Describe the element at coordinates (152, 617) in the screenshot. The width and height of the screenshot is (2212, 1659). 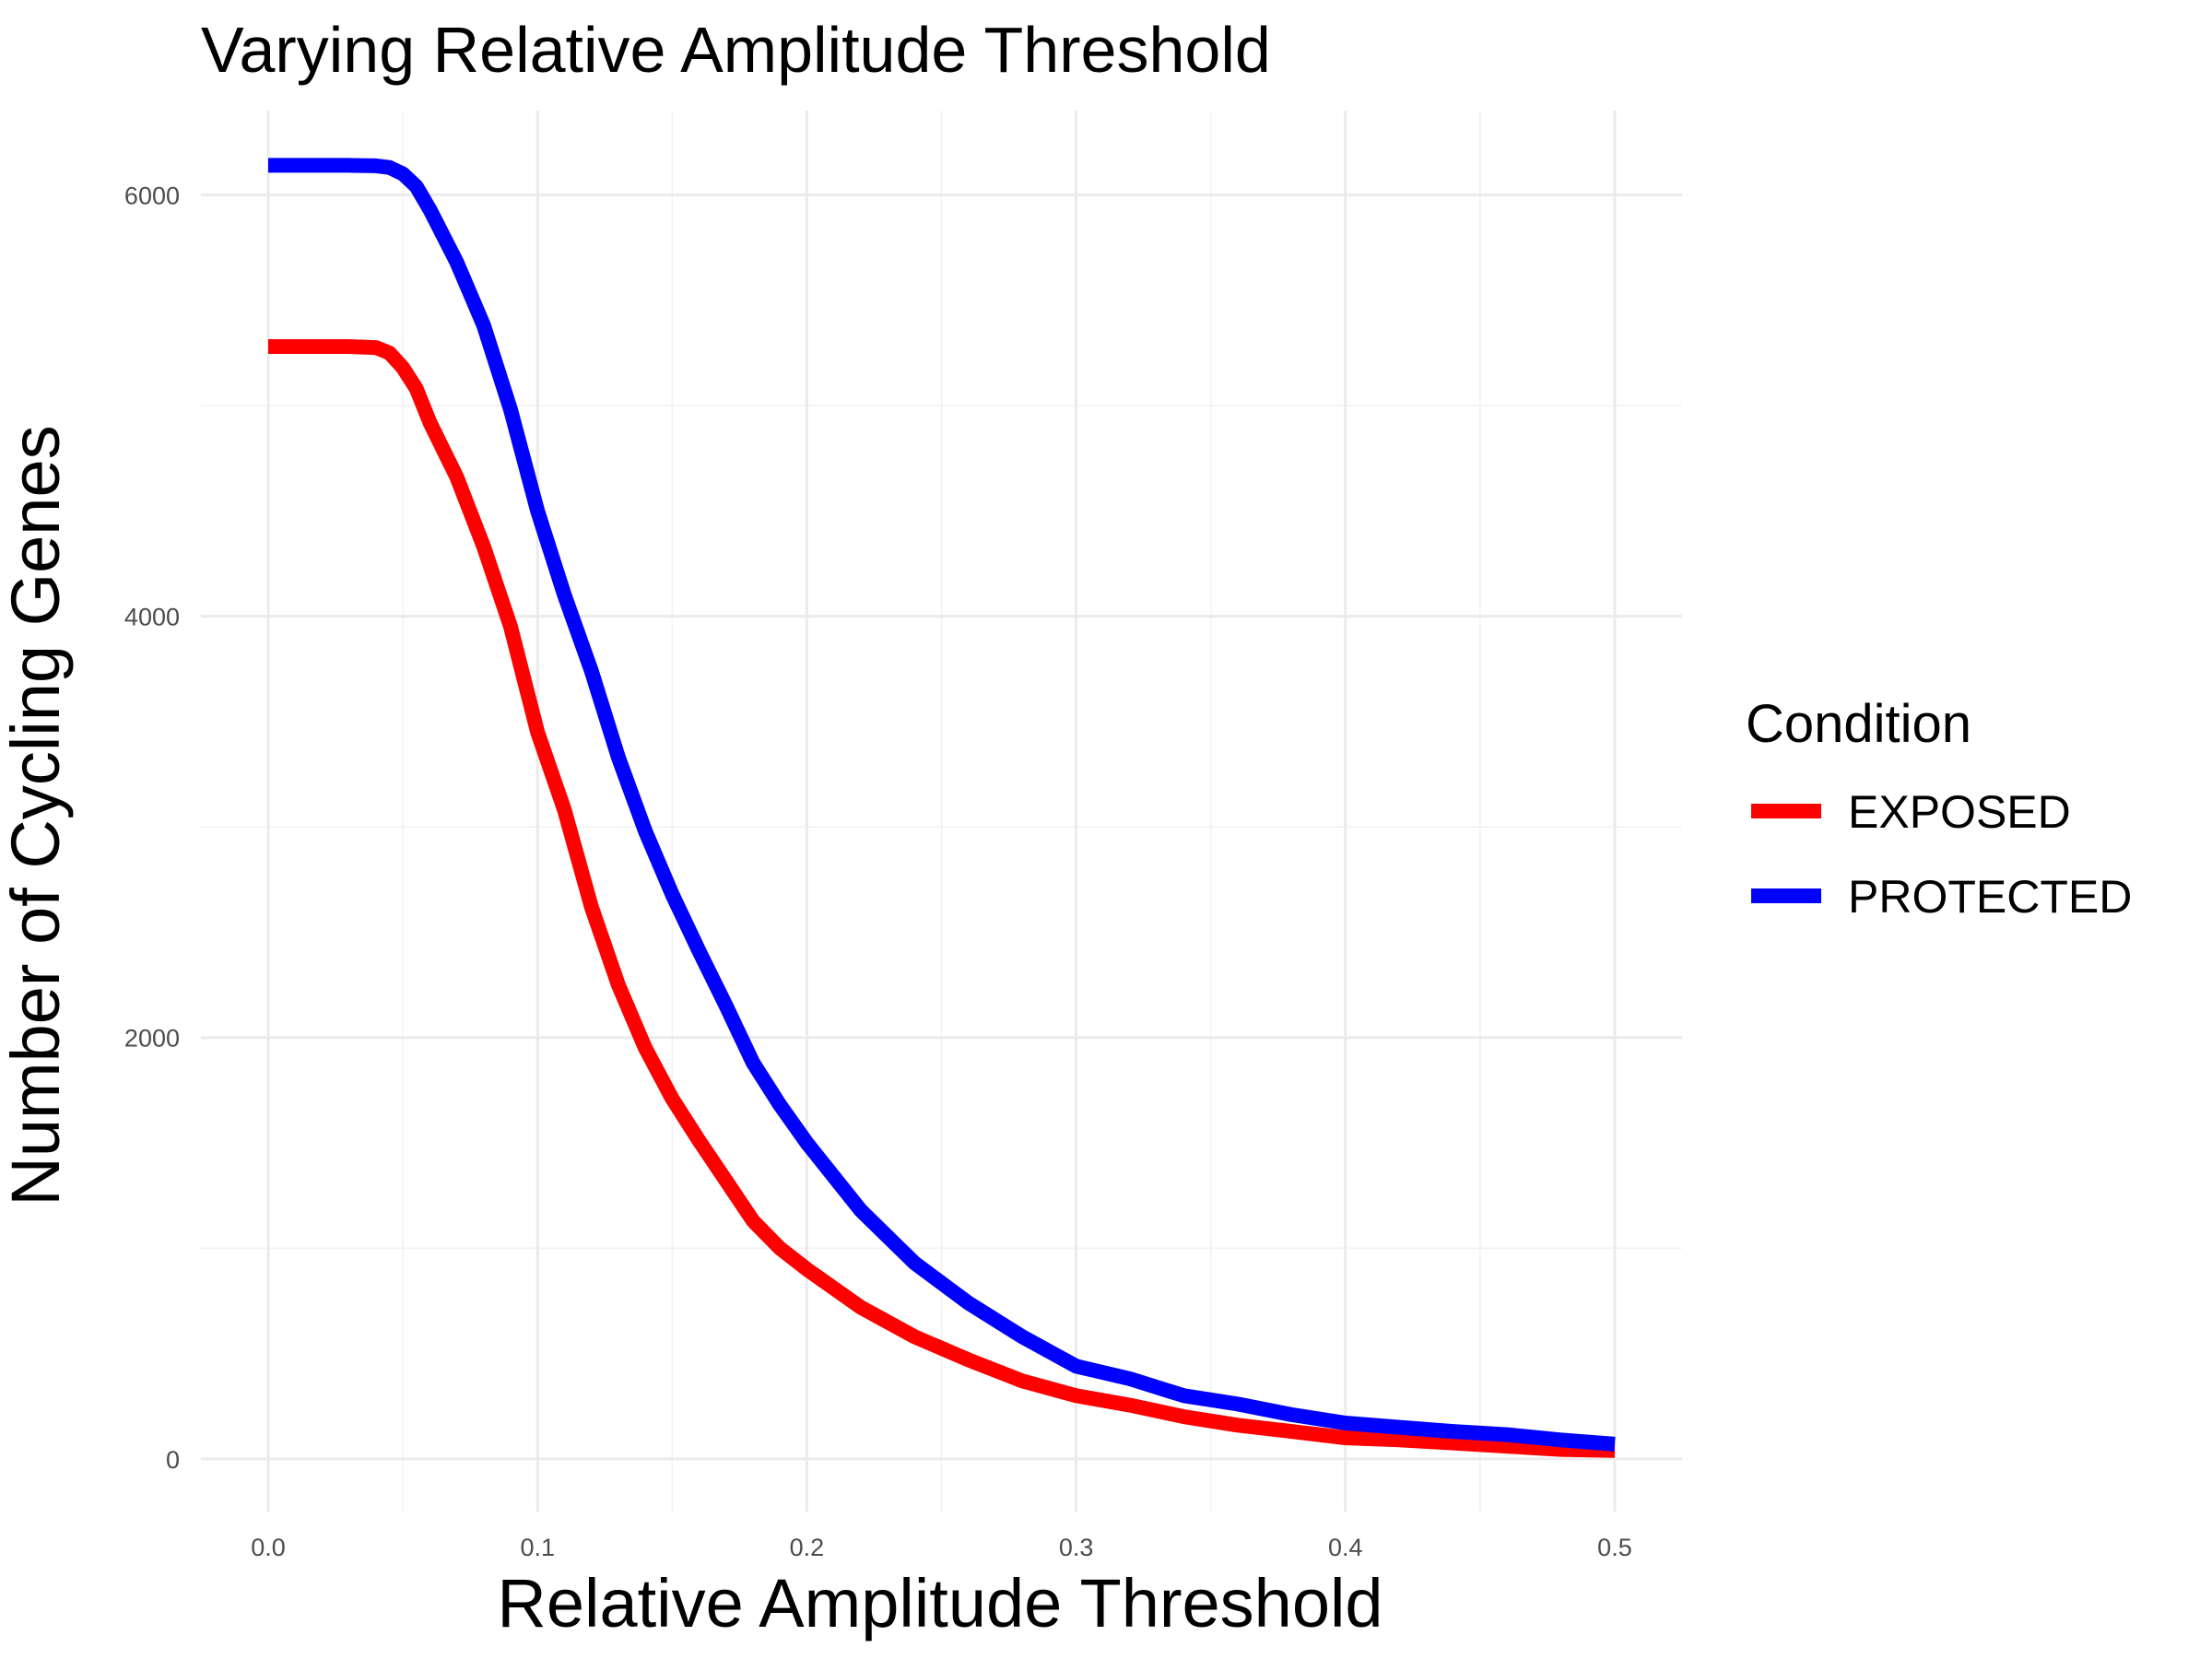
I see `y-tick-label: 4000` at that location.